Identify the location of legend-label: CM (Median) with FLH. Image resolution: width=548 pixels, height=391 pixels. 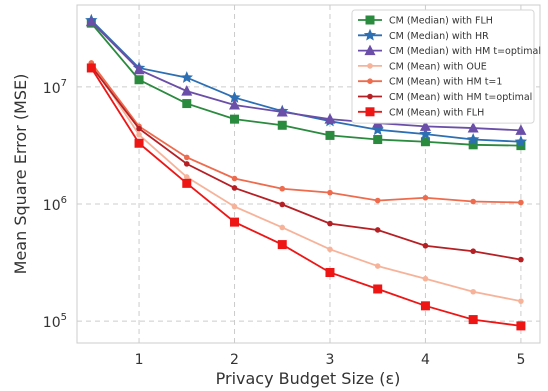
(441, 21).